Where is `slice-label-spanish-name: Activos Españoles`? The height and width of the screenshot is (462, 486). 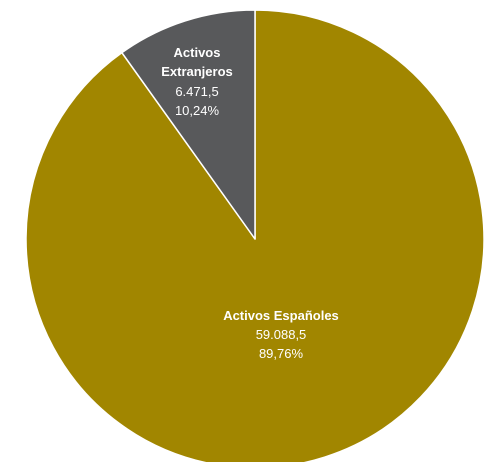 slice-label-spanish-name: Activos Españoles is located at coordinates (281, 315).